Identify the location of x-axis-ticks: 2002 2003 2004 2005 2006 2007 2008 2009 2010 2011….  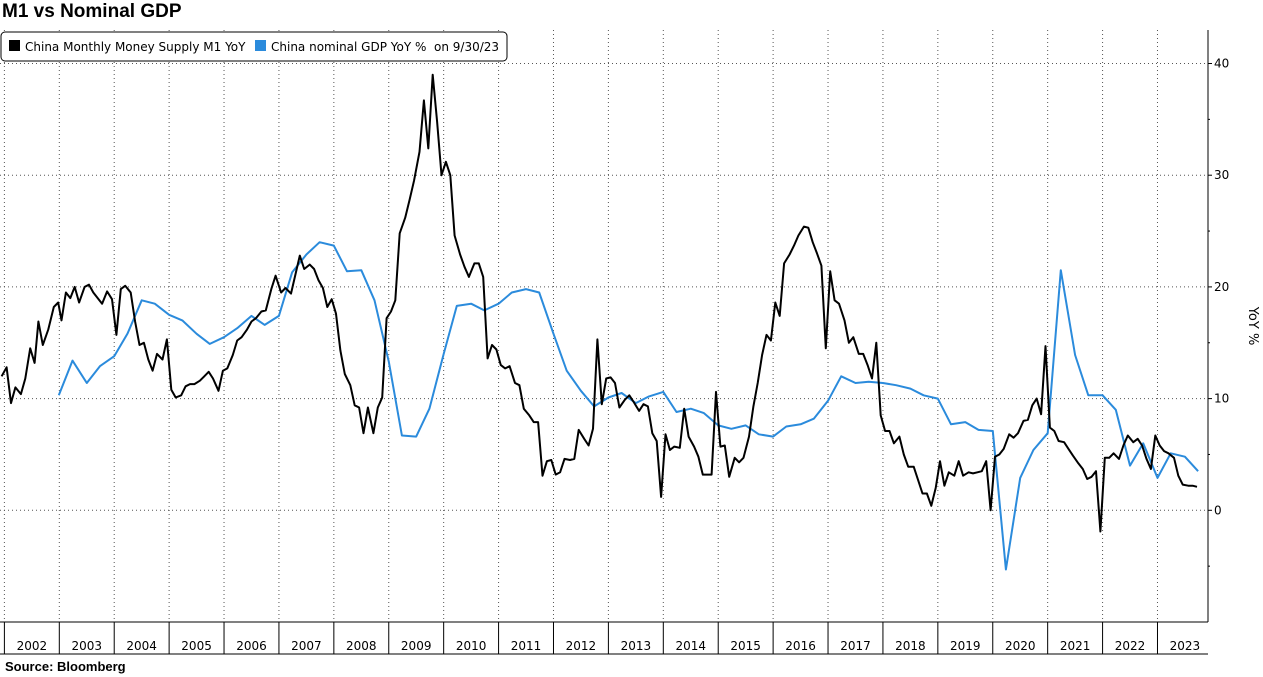
(602, 638).